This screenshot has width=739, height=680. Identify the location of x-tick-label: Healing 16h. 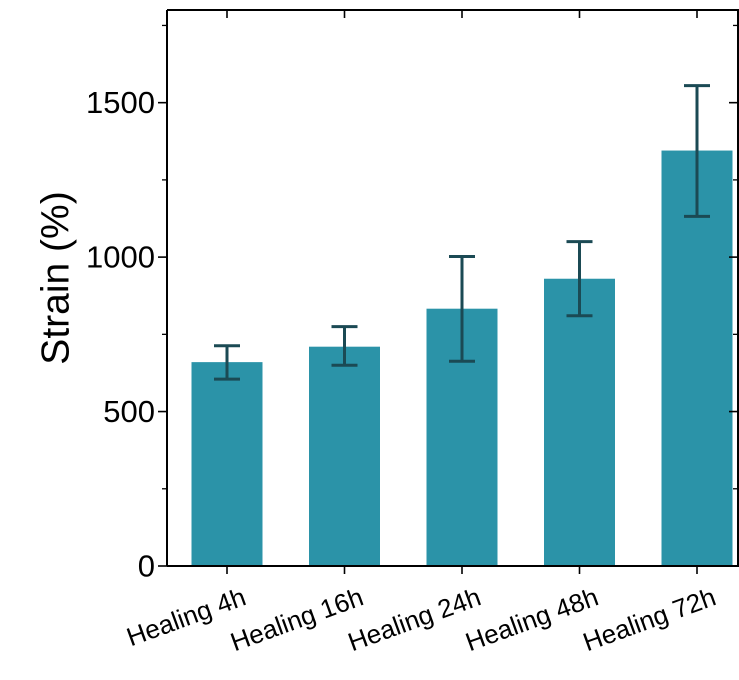
(296, 619).